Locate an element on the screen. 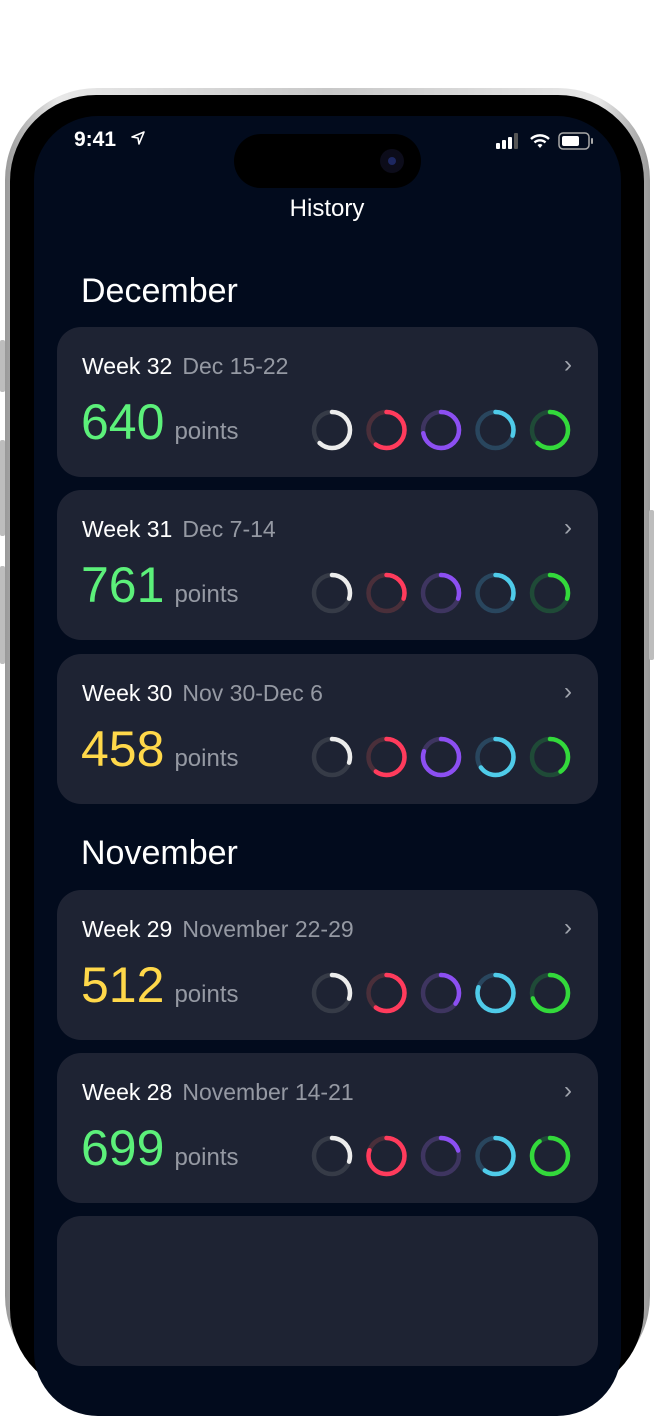 The height and width of the screenshot is (1416, 654). points-display: 699 points is located at coordinates (159, 1148).